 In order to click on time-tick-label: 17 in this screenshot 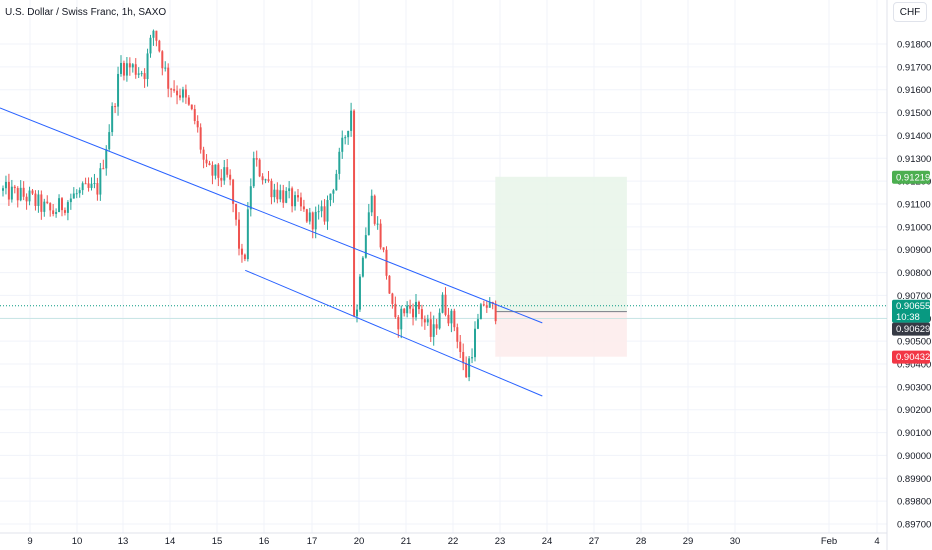, I will do `click(312, 541)`.